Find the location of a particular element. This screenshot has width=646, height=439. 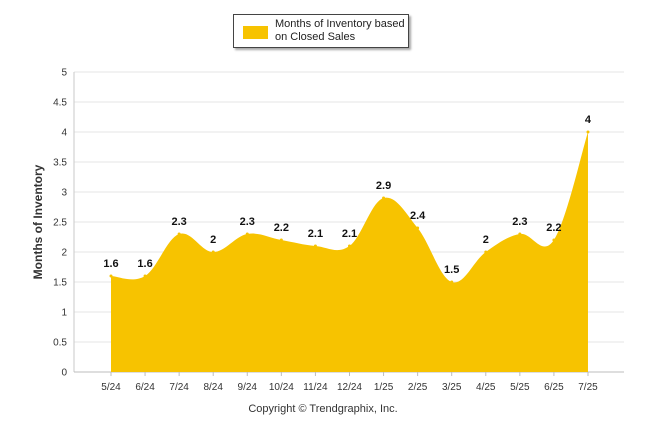

x-tick-label: 7/25 is located at coordinates (588, 387).